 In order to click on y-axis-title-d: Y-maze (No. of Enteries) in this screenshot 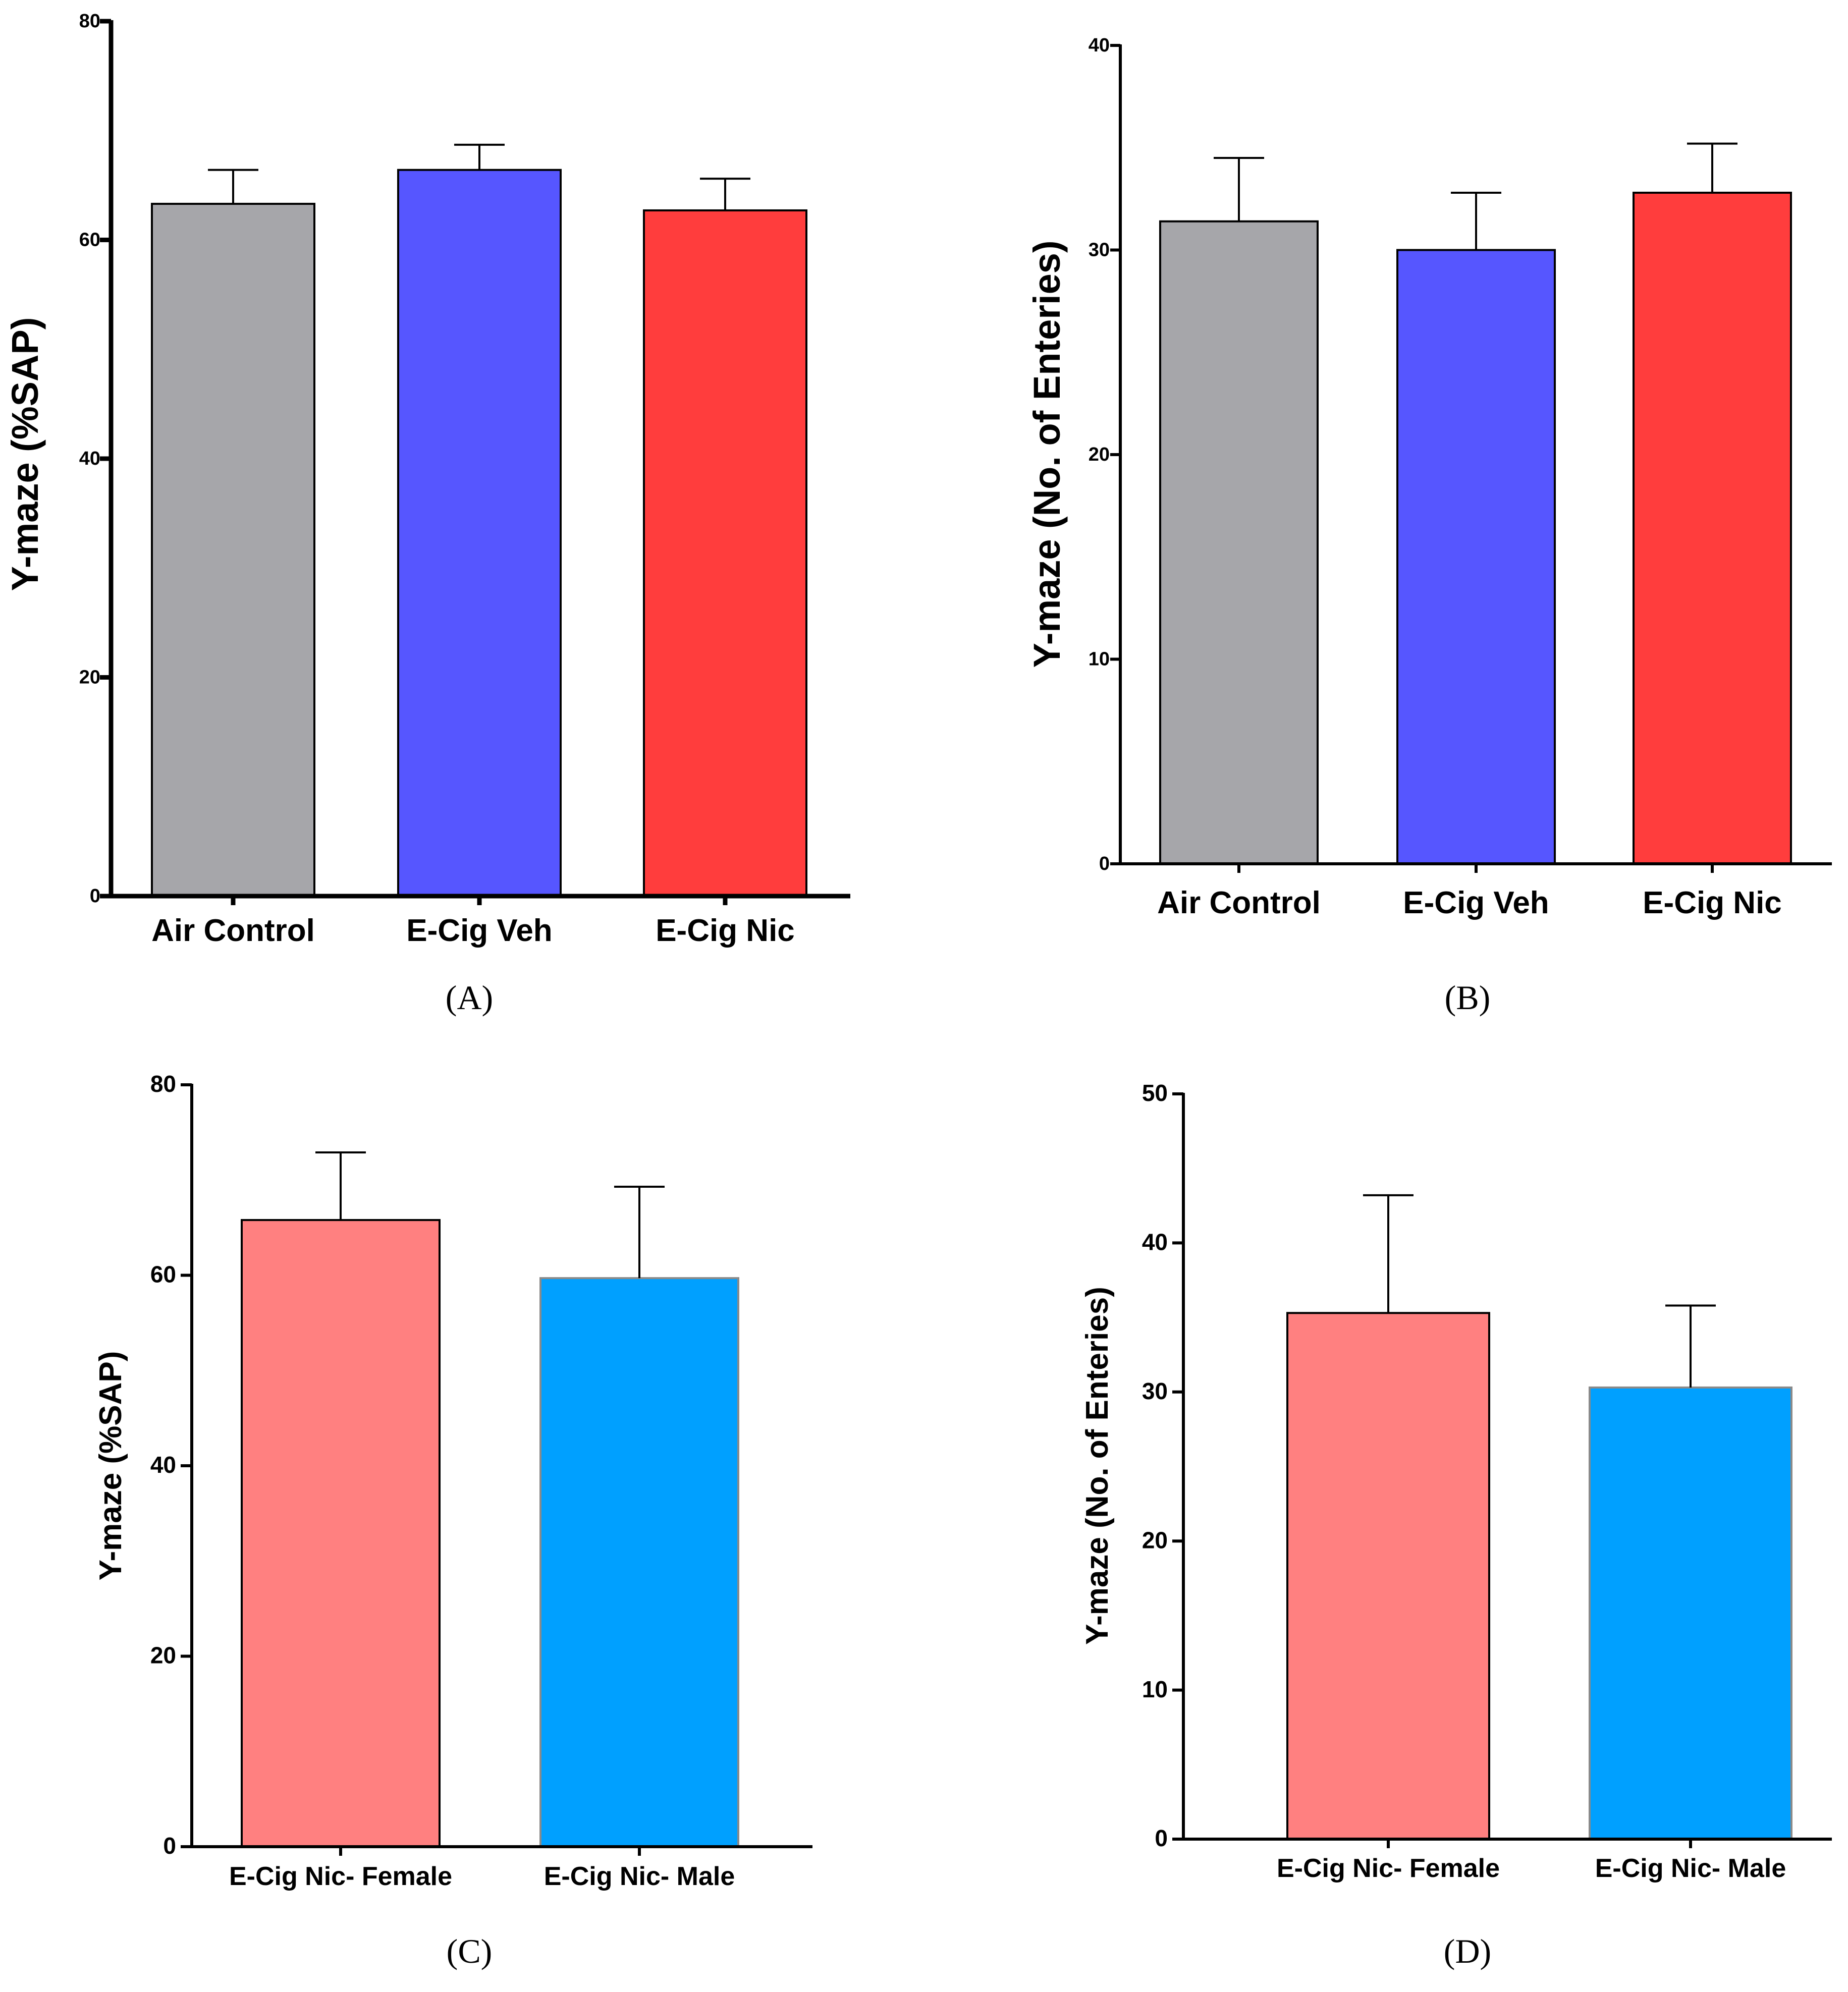, I will do `click(1097, 1466)`.